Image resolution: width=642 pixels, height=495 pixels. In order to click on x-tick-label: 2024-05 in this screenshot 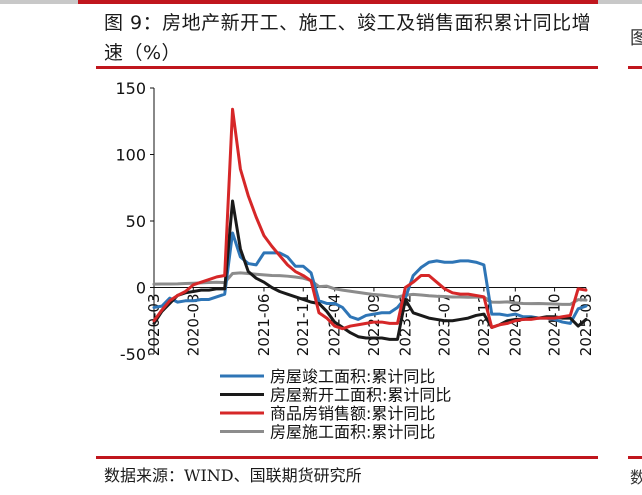, I will do `click(515, 325)`.